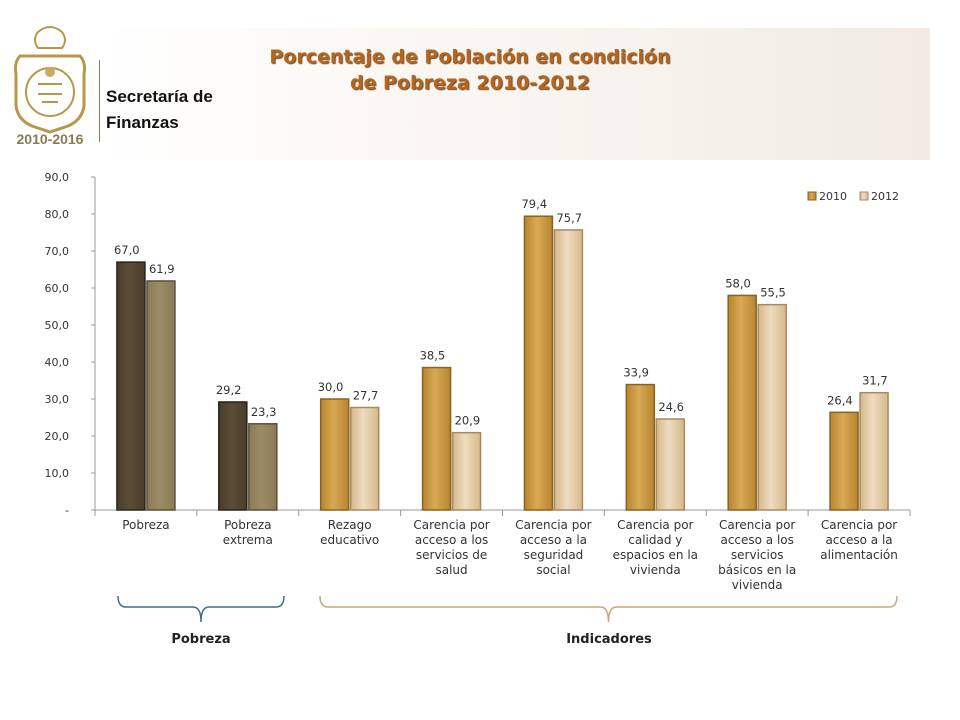 Image resolution: width=960 pixels, height=720 pixels. Describe the element at coordinates (350, 540) in the screenshot. I see `x-category-label-line: educativo` at that location.